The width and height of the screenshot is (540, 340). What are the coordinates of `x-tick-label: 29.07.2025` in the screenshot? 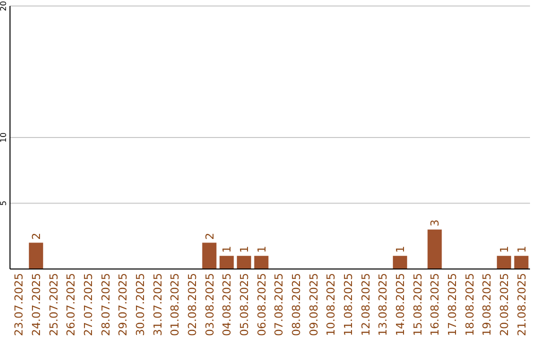 It's located at (123, 304).